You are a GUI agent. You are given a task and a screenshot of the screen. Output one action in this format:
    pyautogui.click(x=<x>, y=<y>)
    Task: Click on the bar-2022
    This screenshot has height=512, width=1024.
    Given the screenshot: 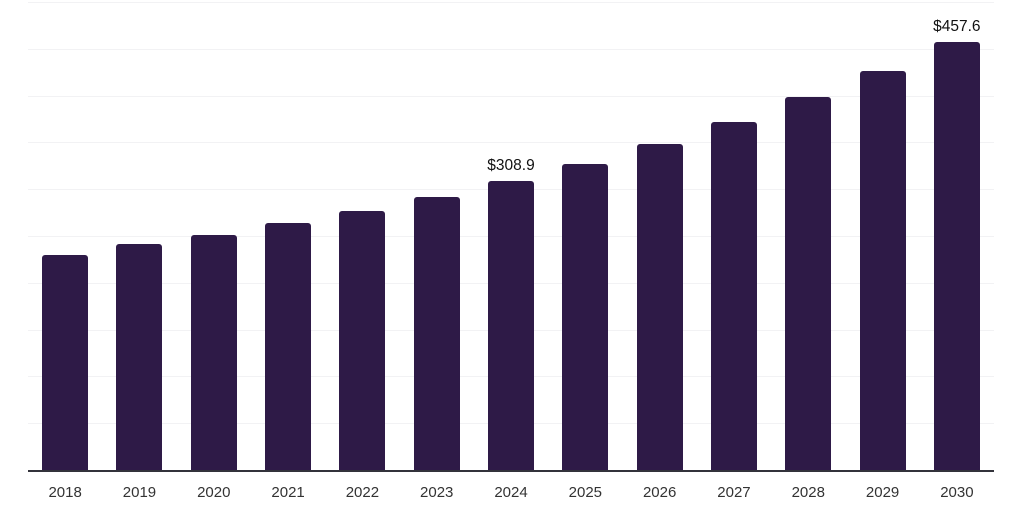 What is the action you would take?
    pyautogui.click(x=362, y=340)
    